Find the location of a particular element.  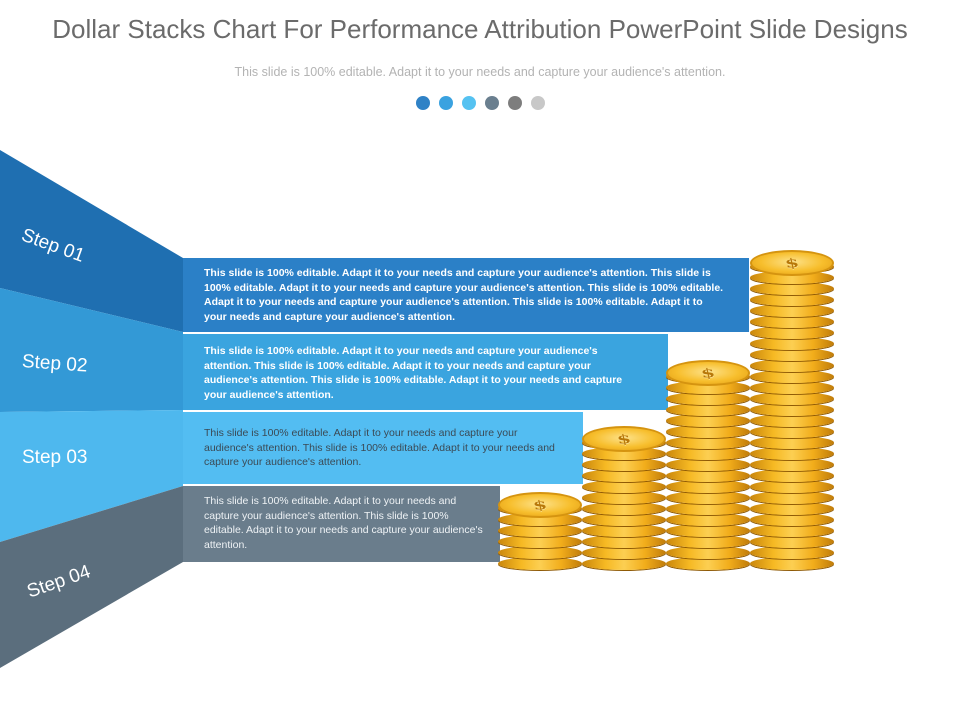

coin-stack-3: $ is located at coordinates (708, 458).